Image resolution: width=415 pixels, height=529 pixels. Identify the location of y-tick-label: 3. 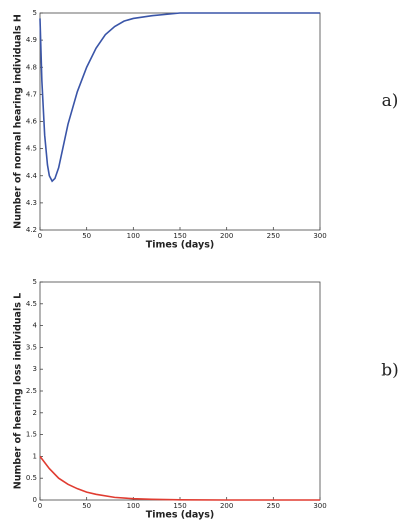
(35, 369).